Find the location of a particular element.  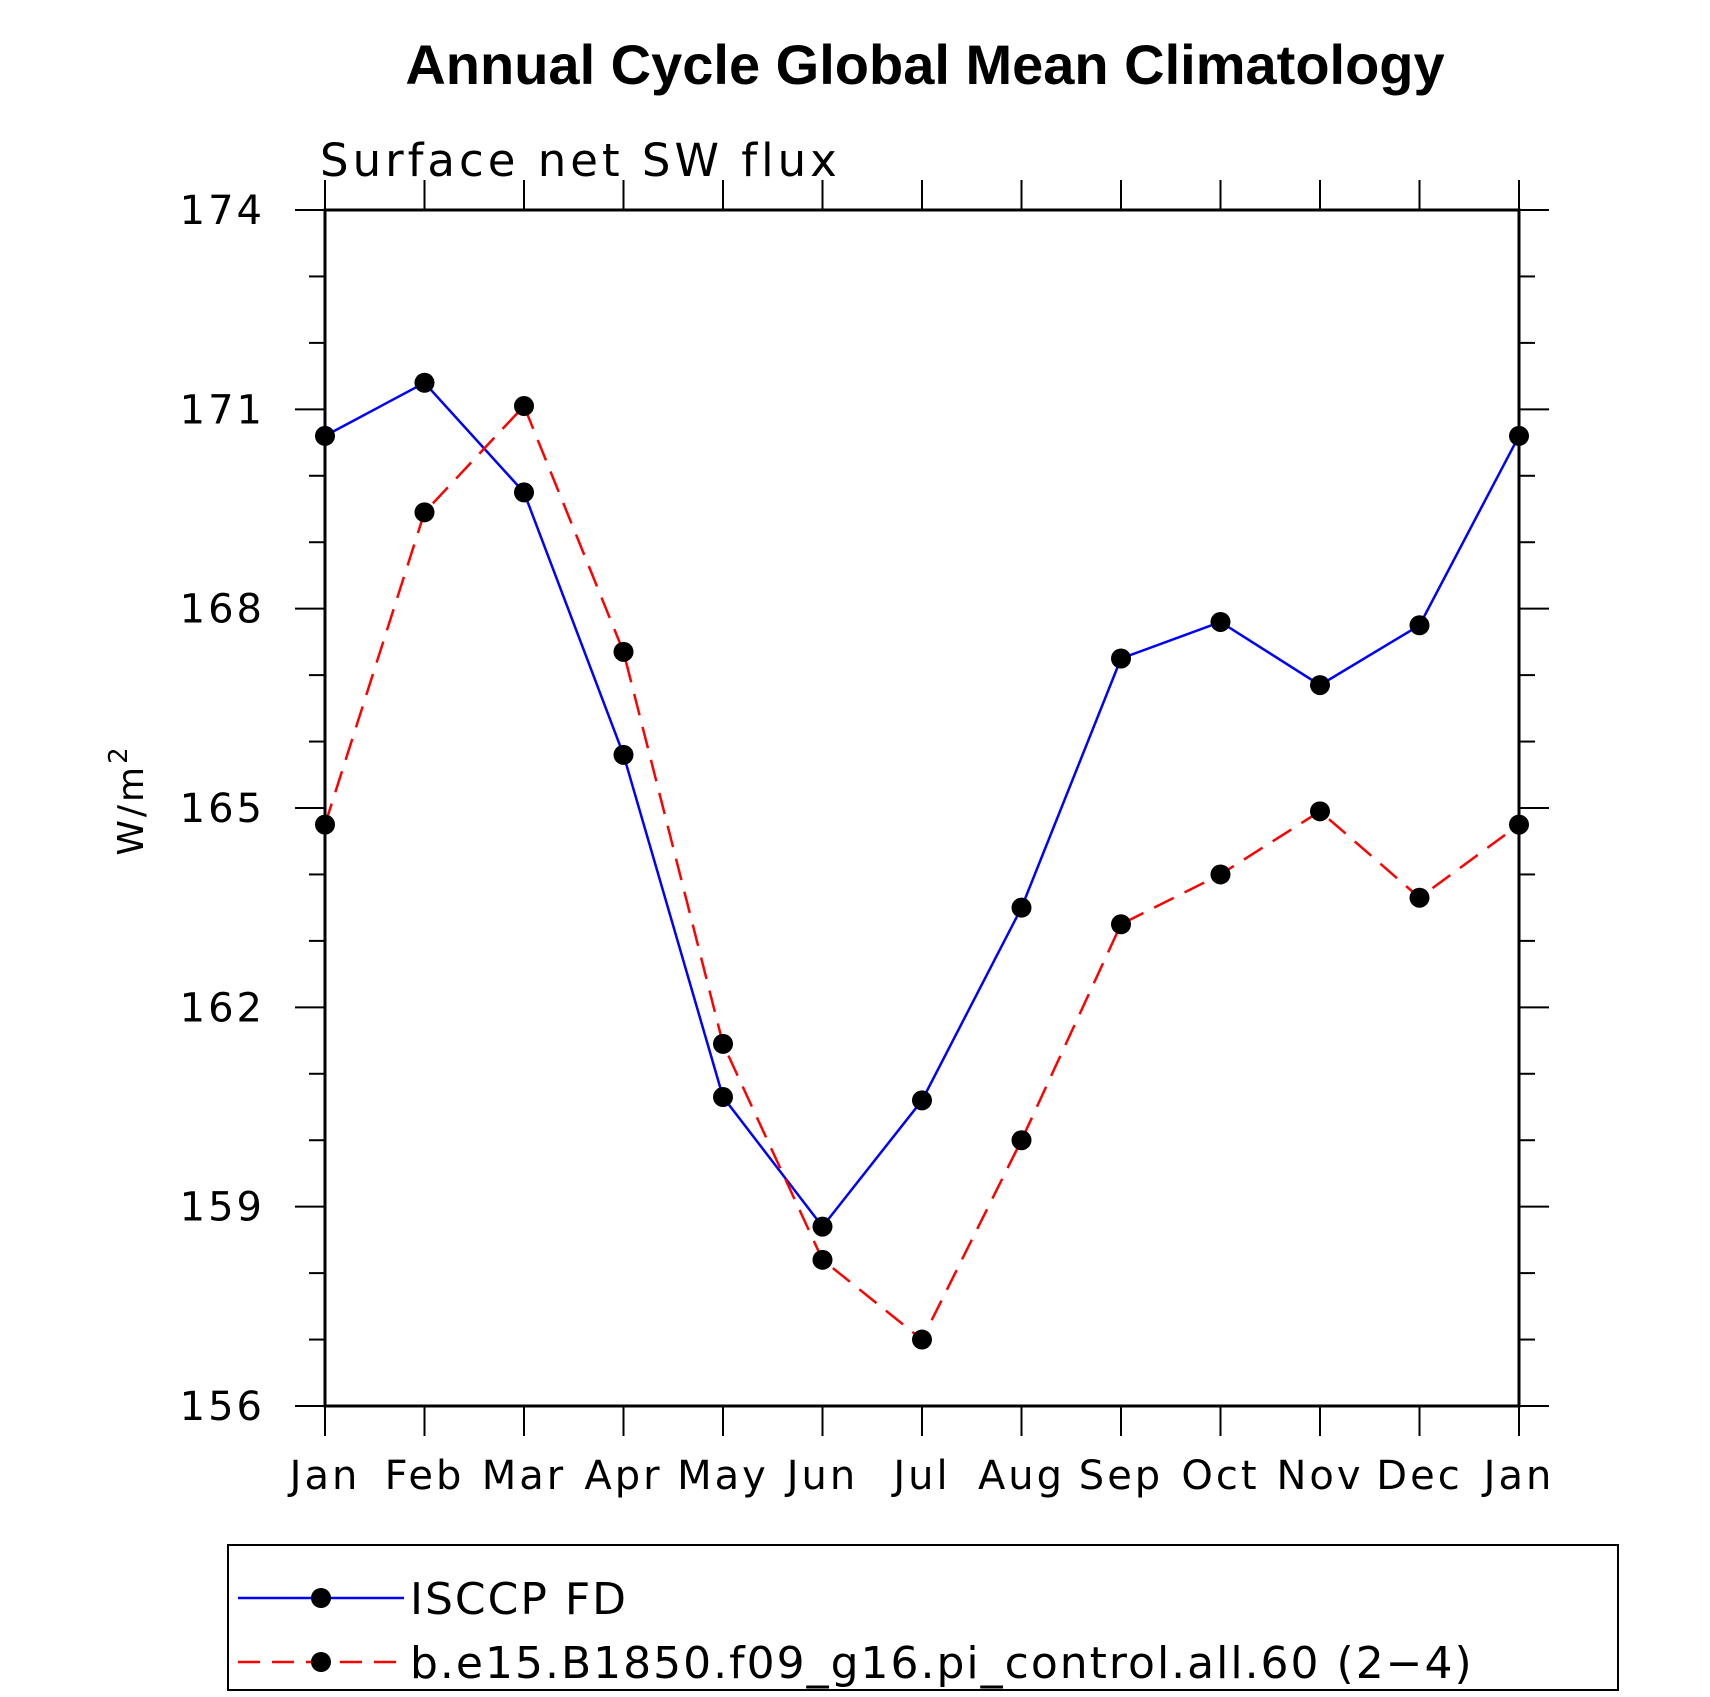

y-tick-labels: 174 171 168 165 162 159 156 is located at coordinates (222, 809).